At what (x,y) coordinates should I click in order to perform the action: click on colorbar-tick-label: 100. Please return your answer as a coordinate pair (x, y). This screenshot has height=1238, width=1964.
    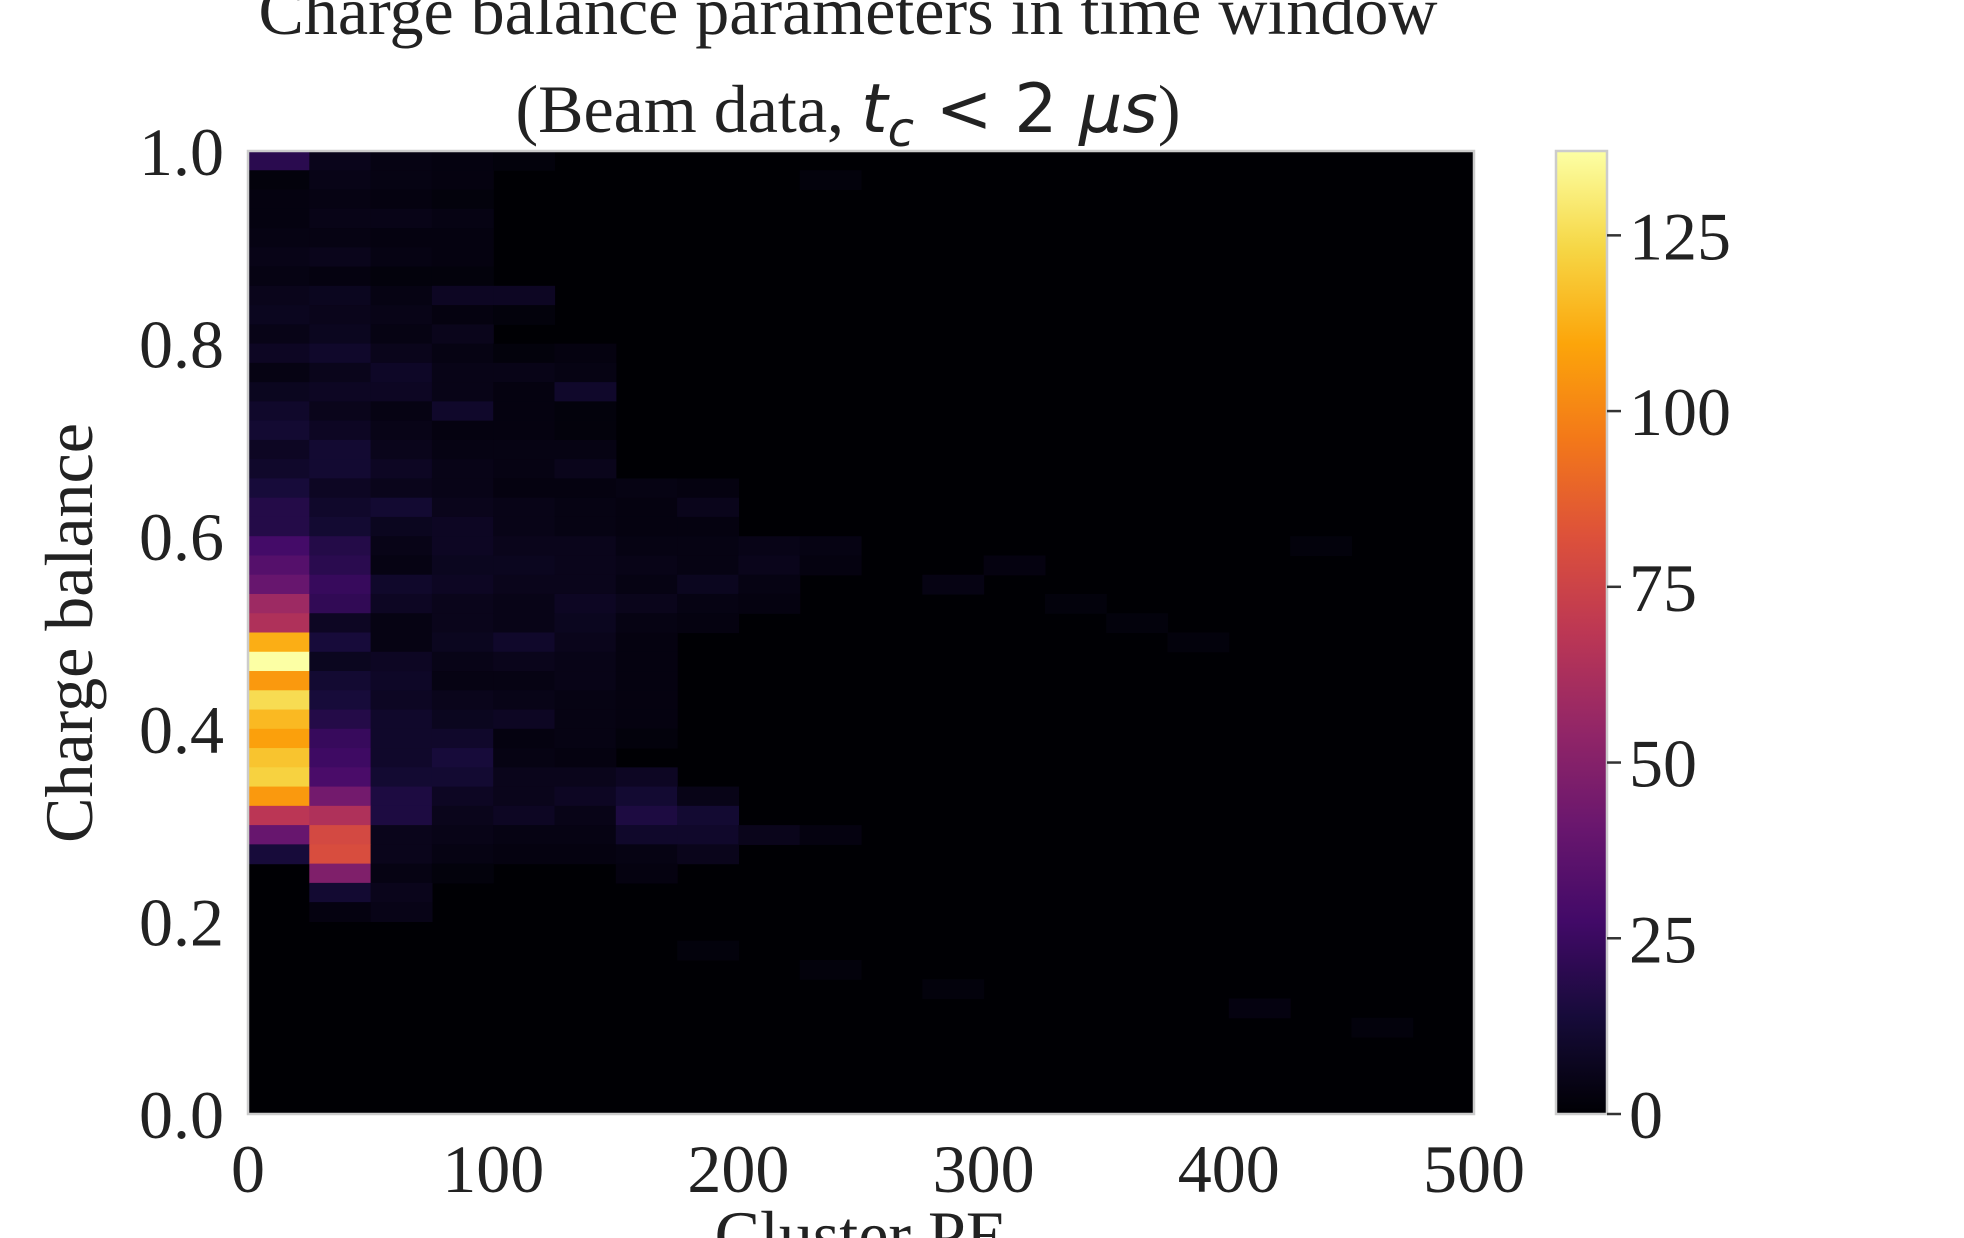
    Looking at the image, I should click on (1680, 412).